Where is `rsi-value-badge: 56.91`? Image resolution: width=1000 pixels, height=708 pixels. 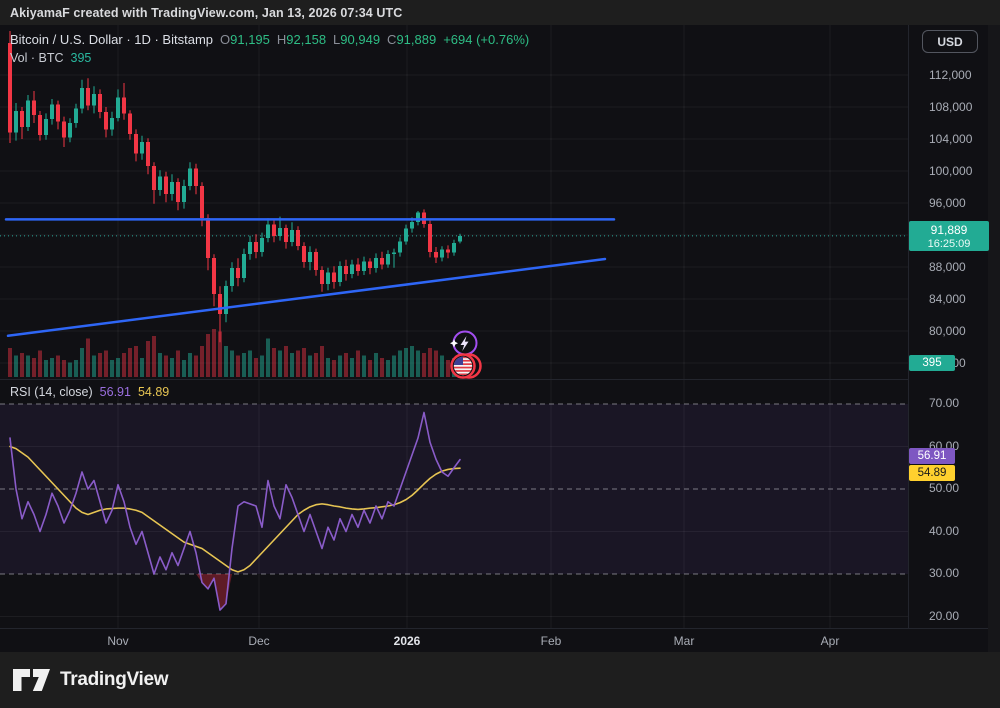
rsi-value-badge: 56.91 is located at coordinates (932, 456).